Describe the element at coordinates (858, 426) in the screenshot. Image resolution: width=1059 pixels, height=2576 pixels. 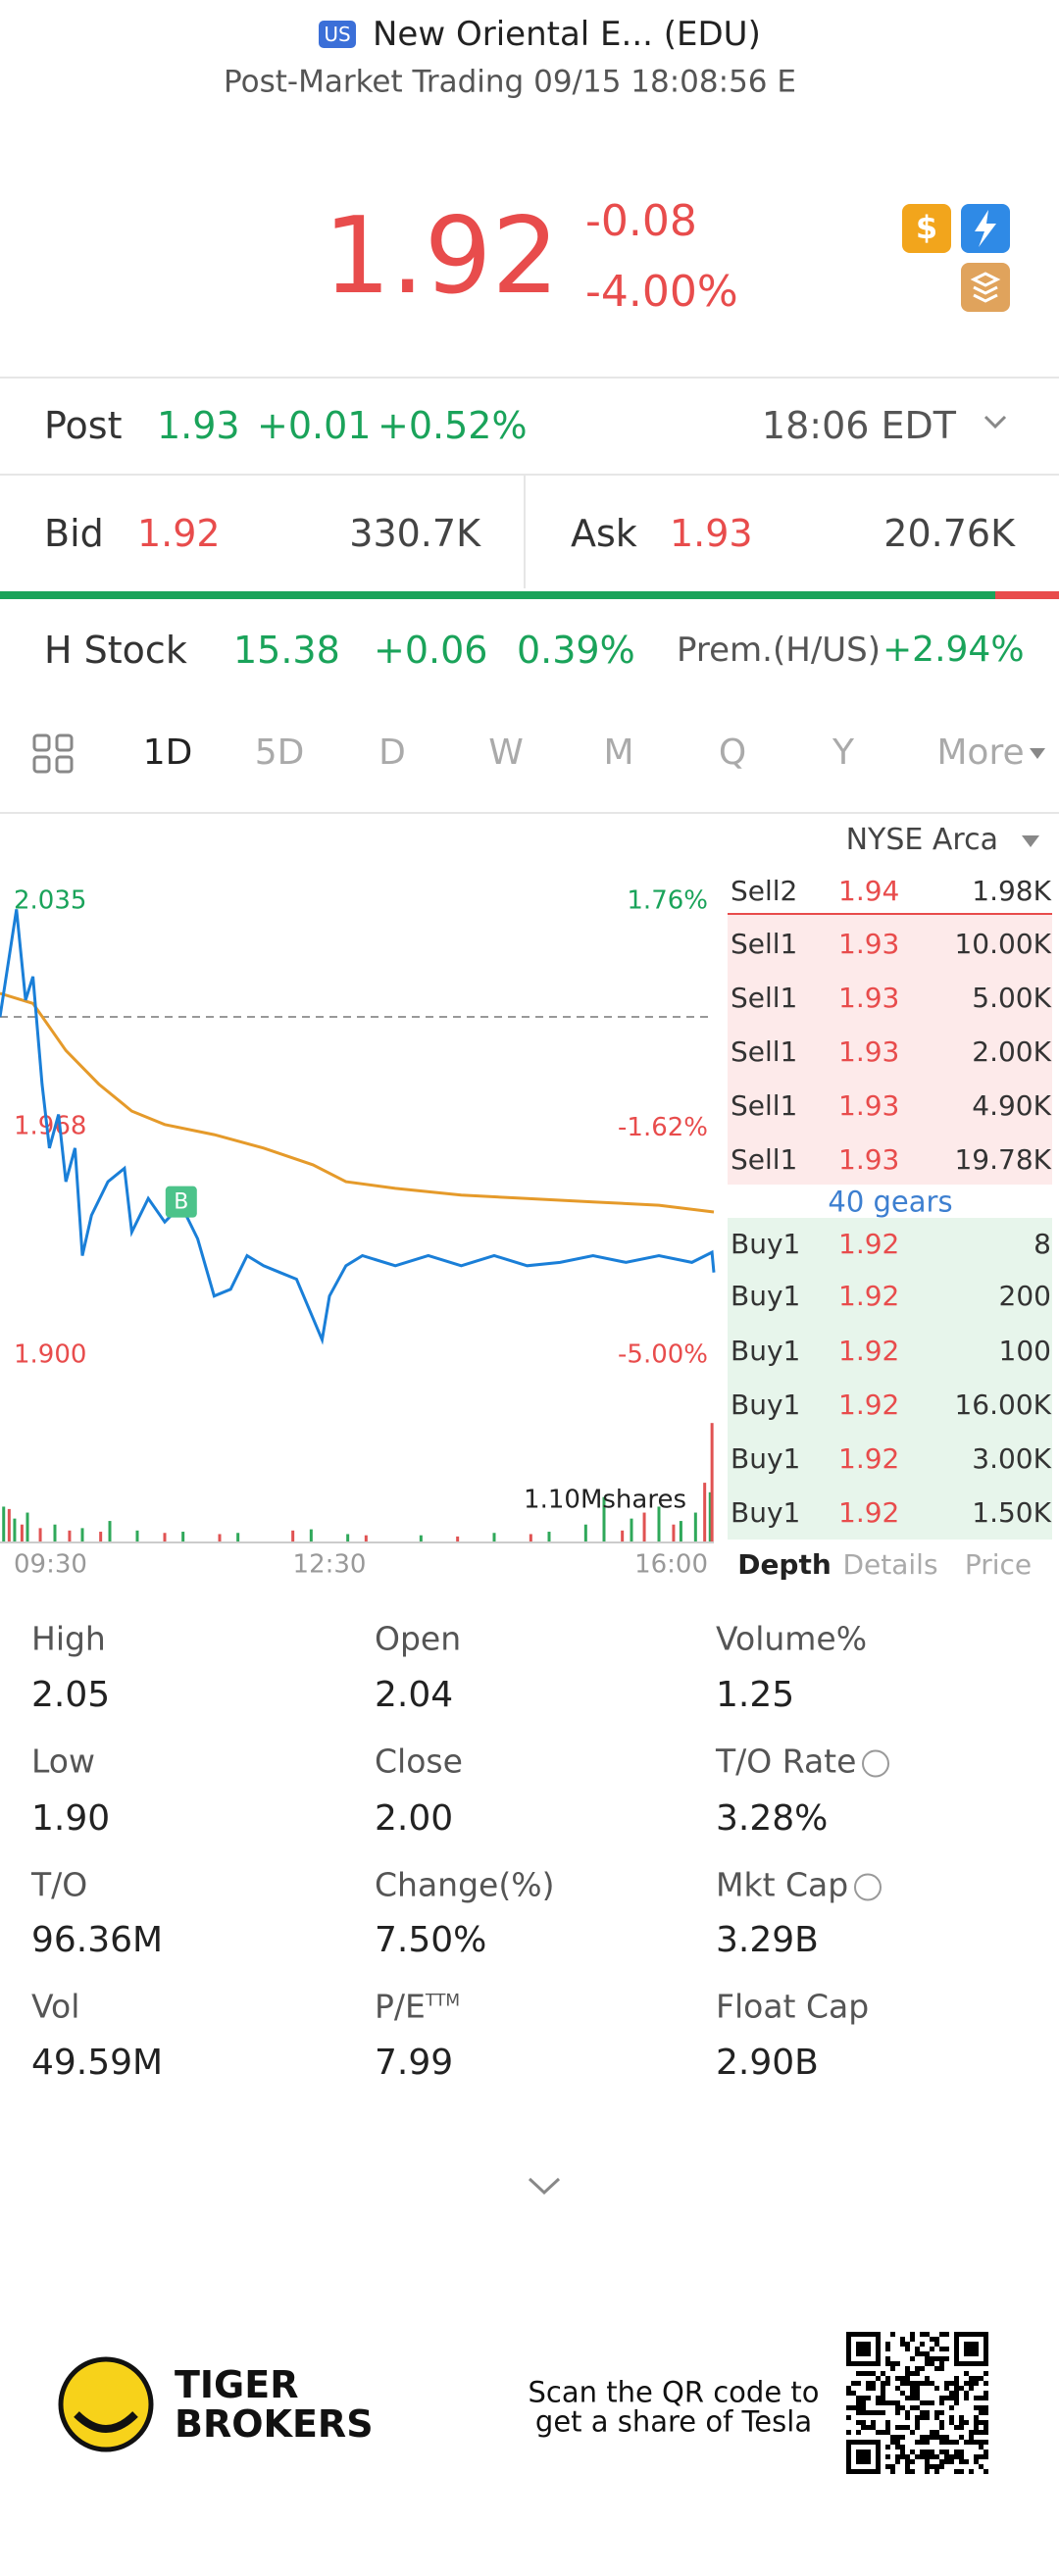
I see `post-time: 18:06 EDT` at that location.